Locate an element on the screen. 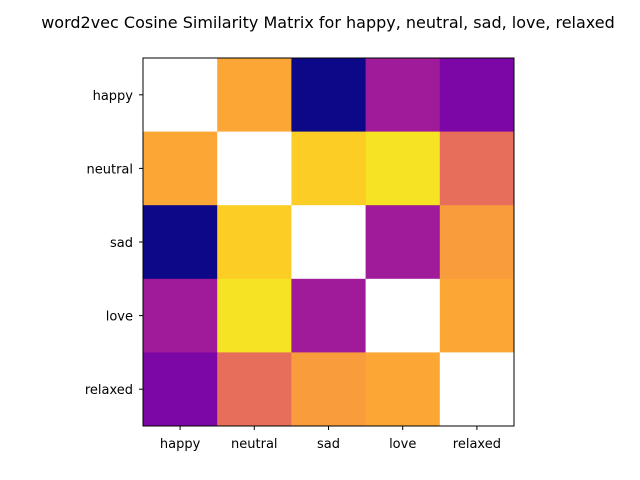  heatmap-cell-love-love is located at coordinates (403, 315).